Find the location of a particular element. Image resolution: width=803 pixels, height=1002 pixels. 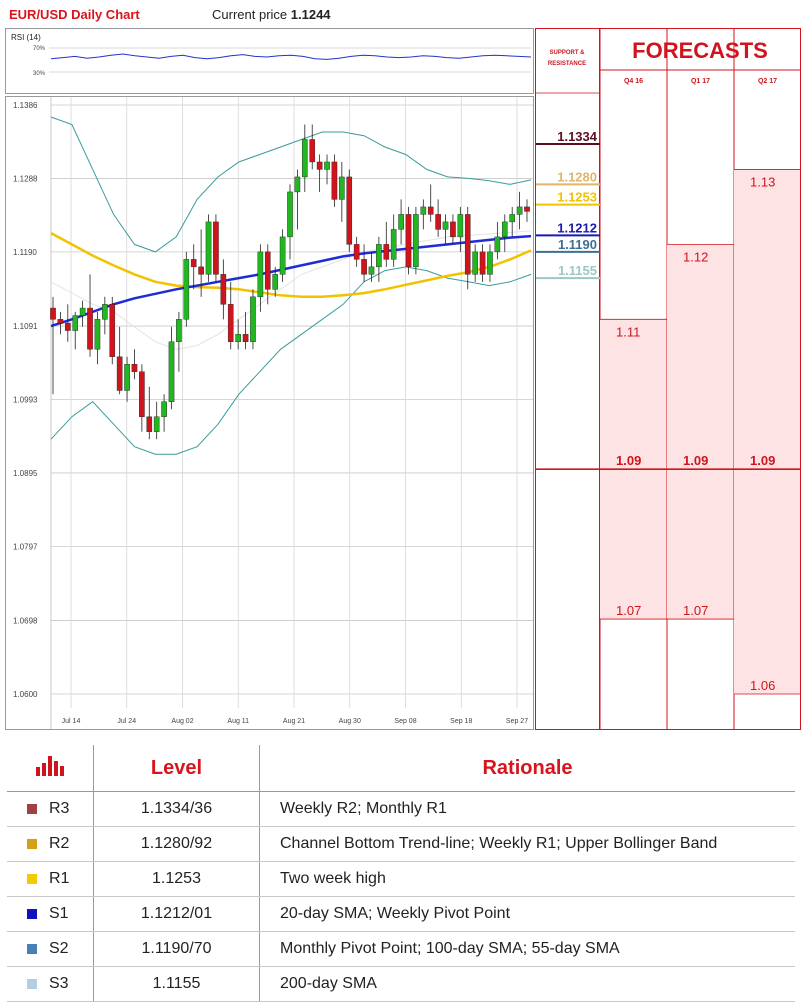

forecast-column-label: Q1 17 is located at coordinates (700, 81).